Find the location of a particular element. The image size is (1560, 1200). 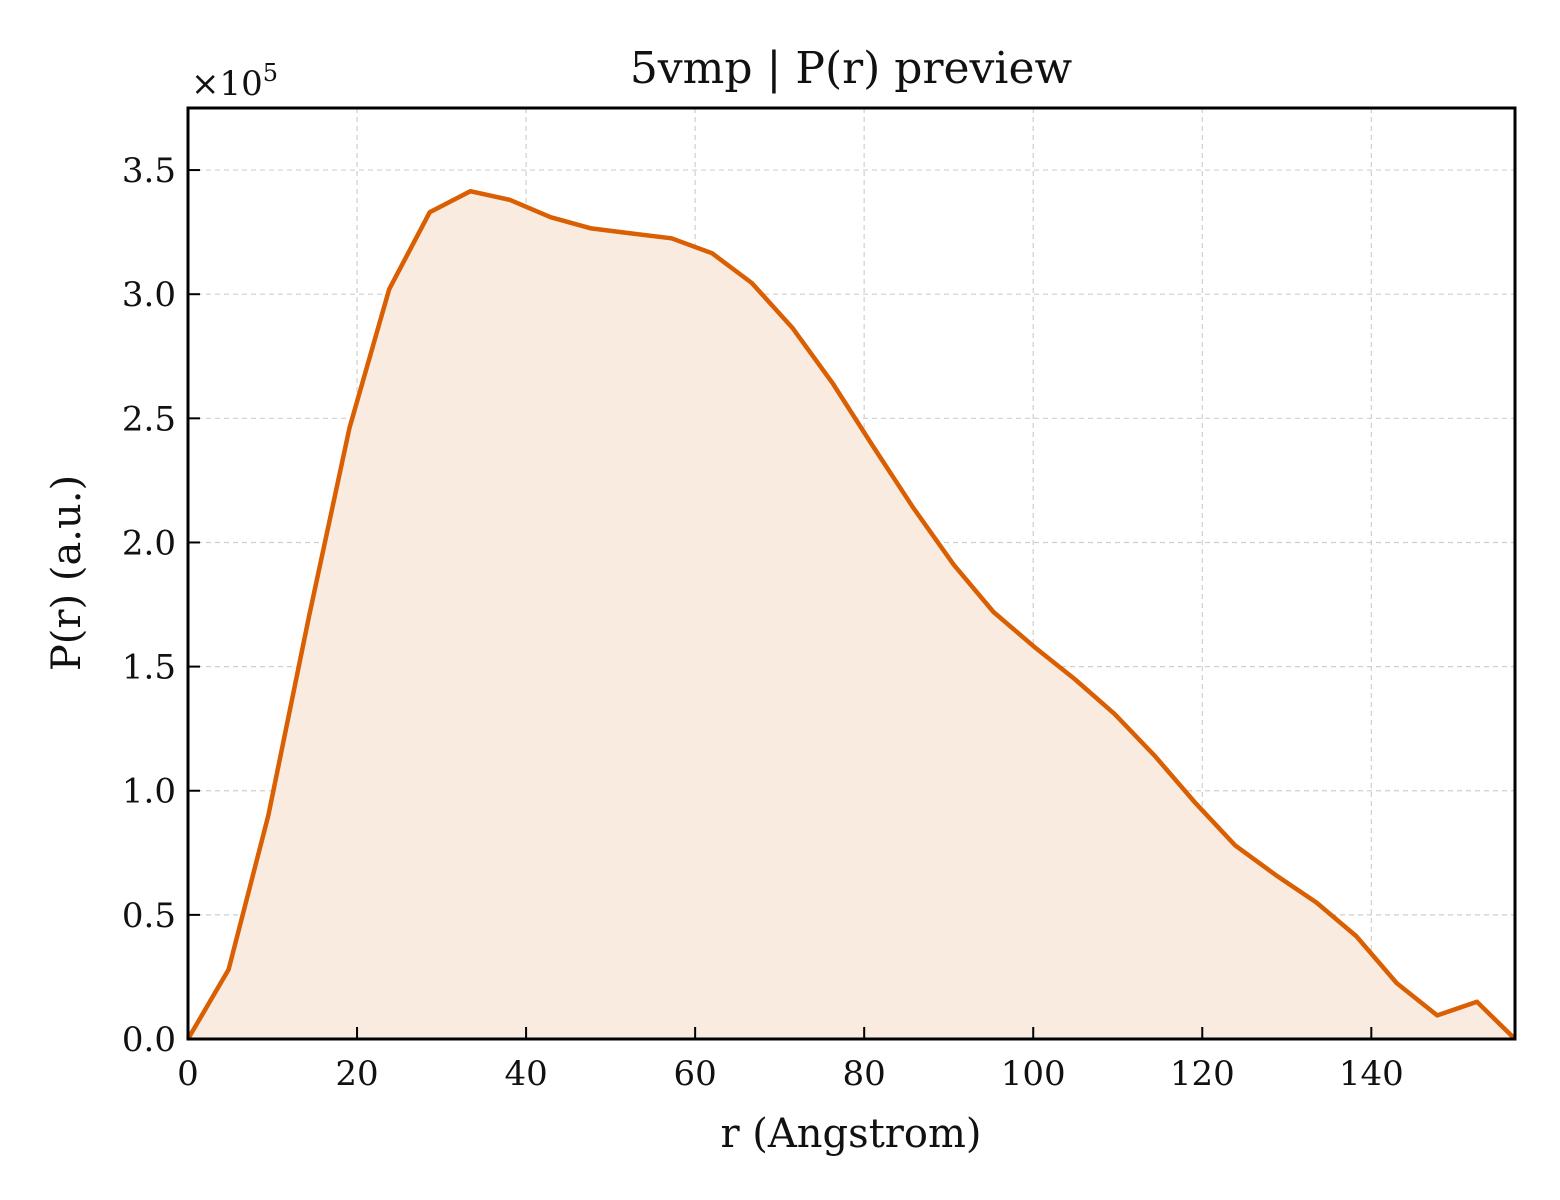

y-tick-label: 0.0 is located at coordinates (149, 1040).